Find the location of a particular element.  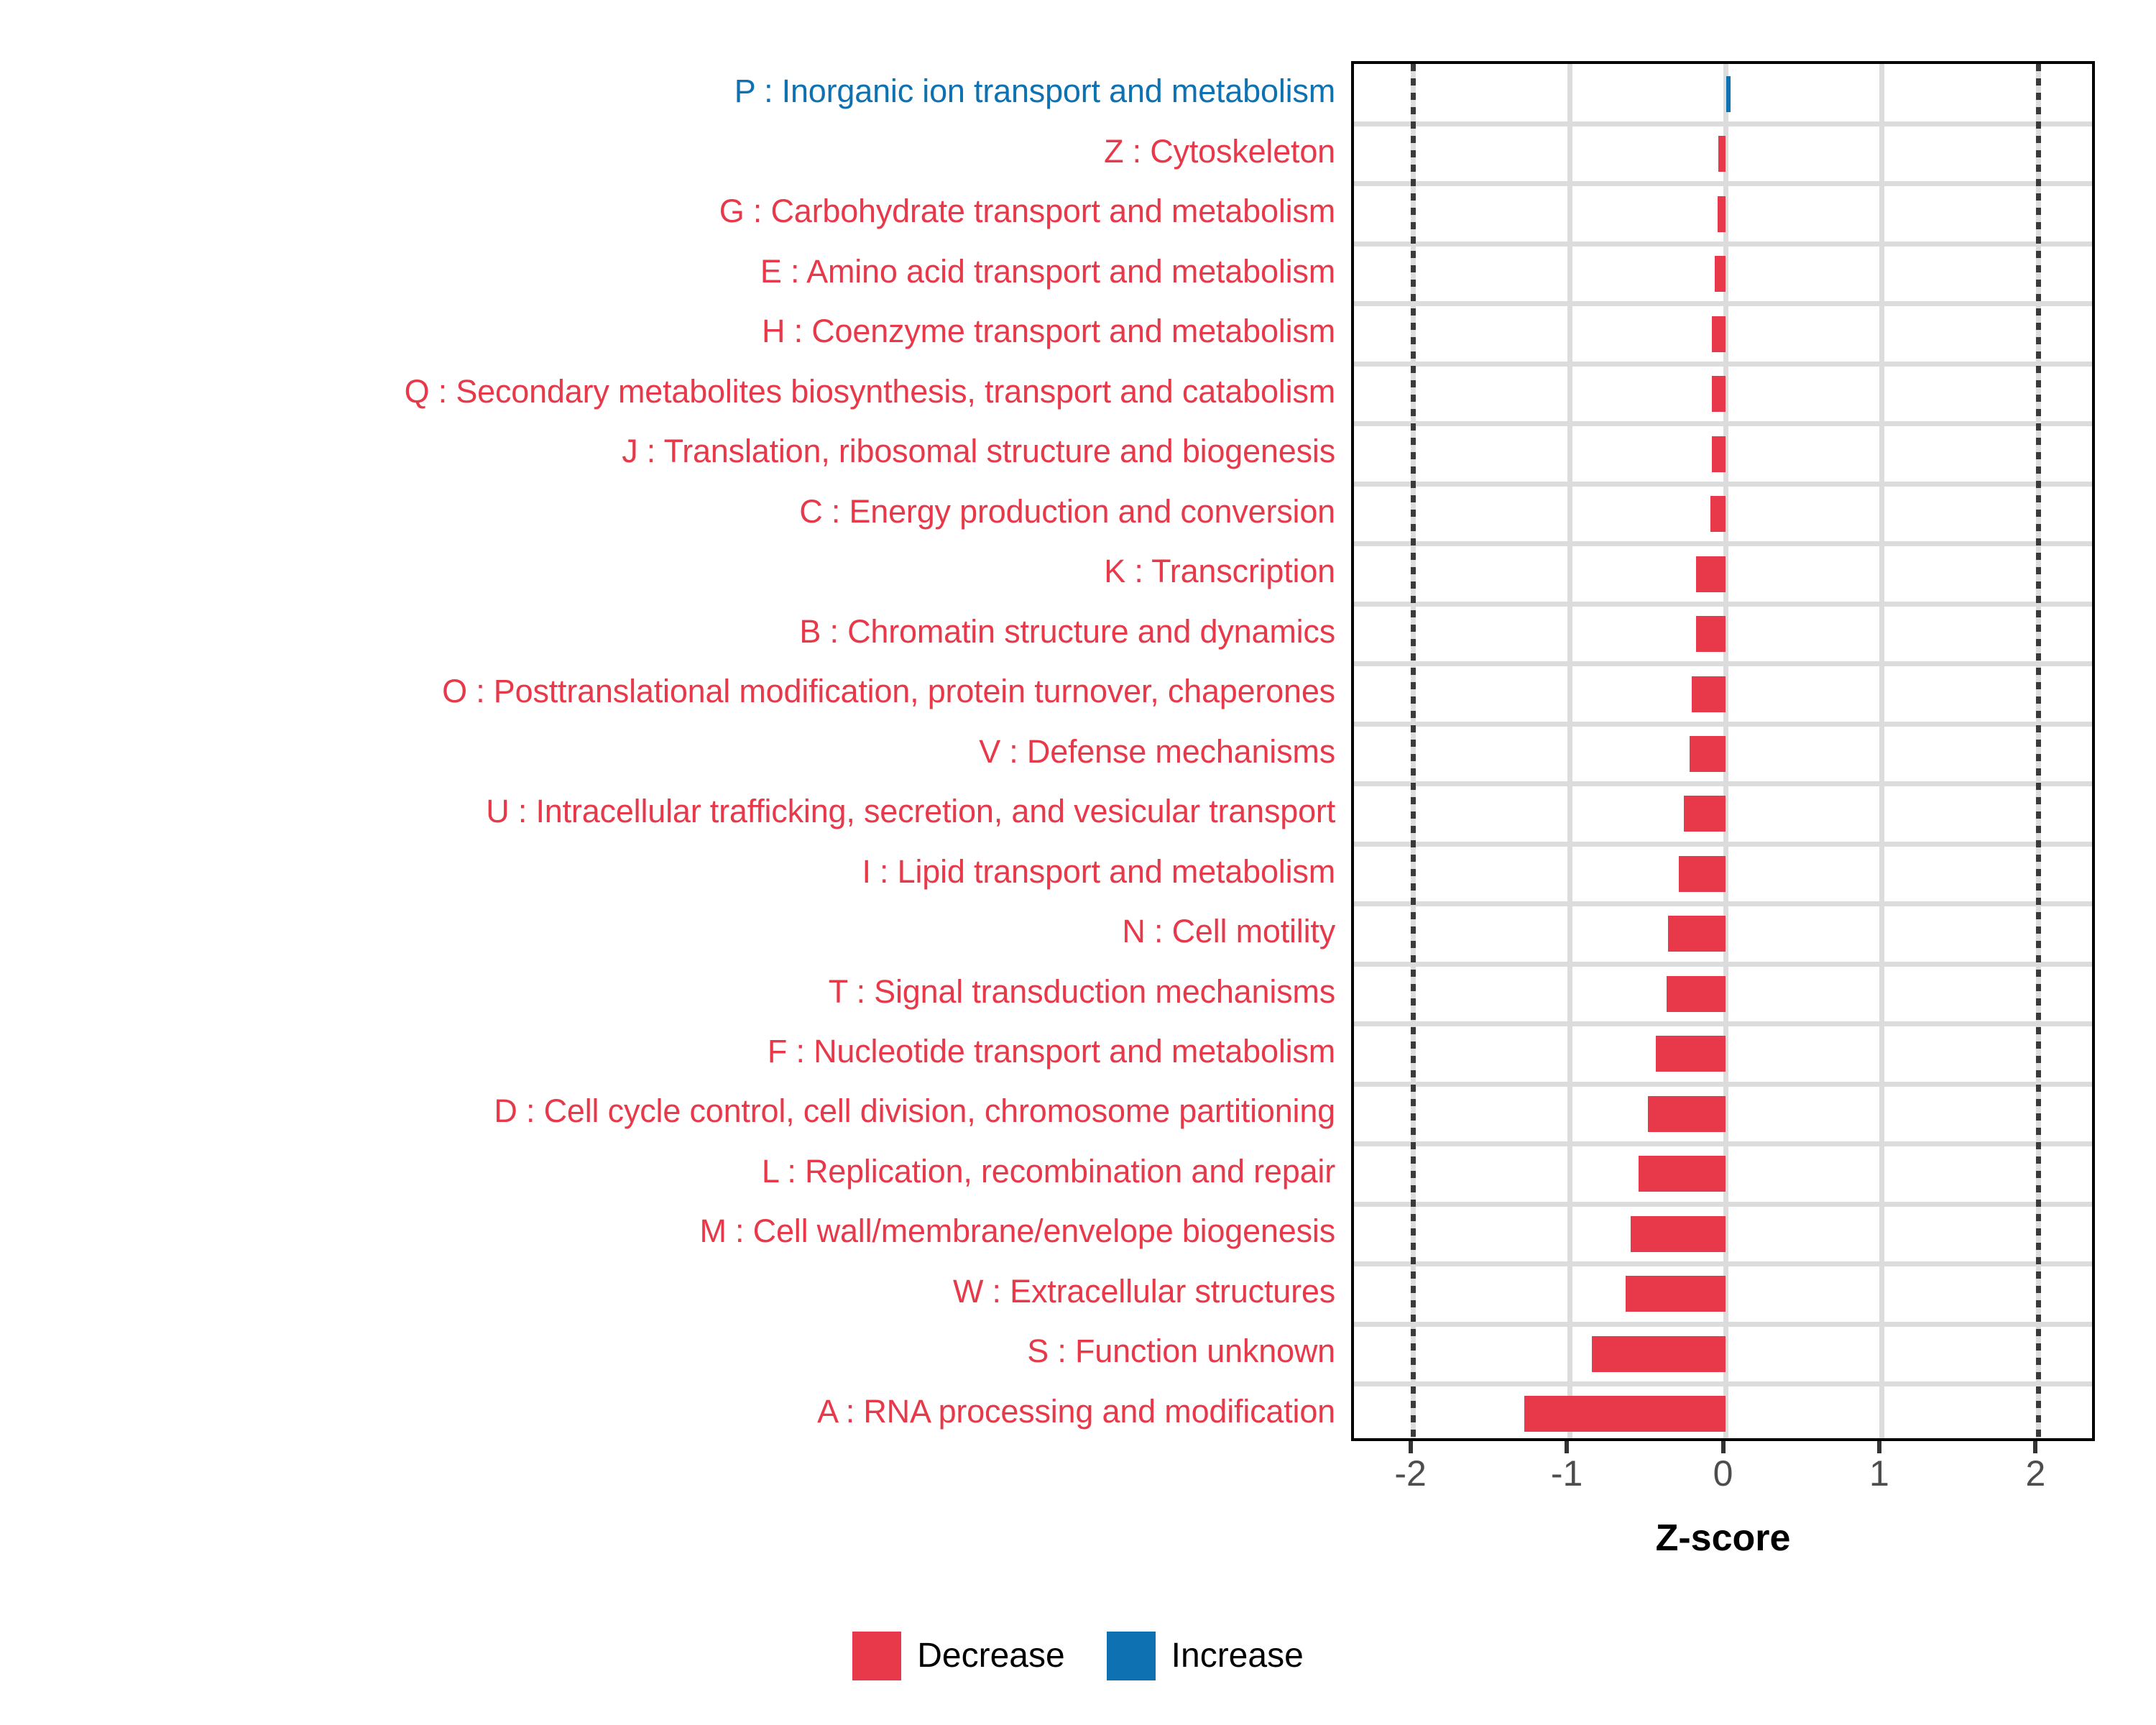

legend-swatch-increase is located at coordinates (1131, 1656).